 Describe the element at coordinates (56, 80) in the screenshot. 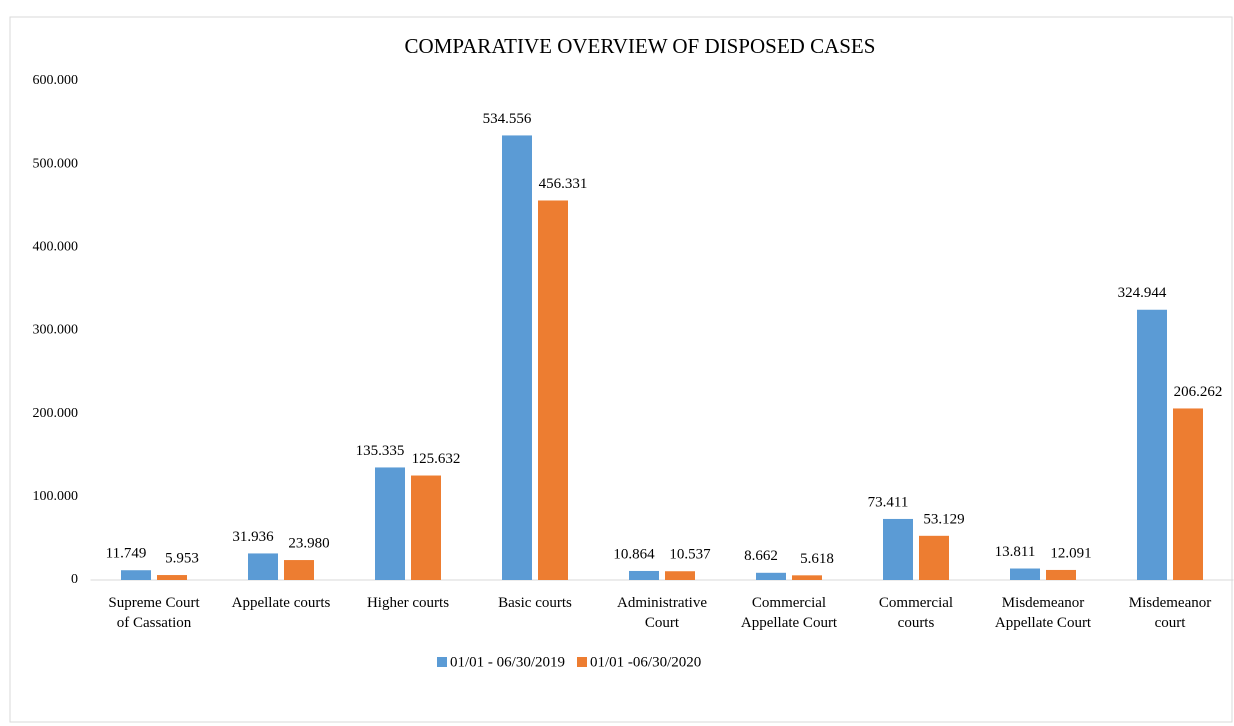

I see `y-tick-label: 600.000` at that location.